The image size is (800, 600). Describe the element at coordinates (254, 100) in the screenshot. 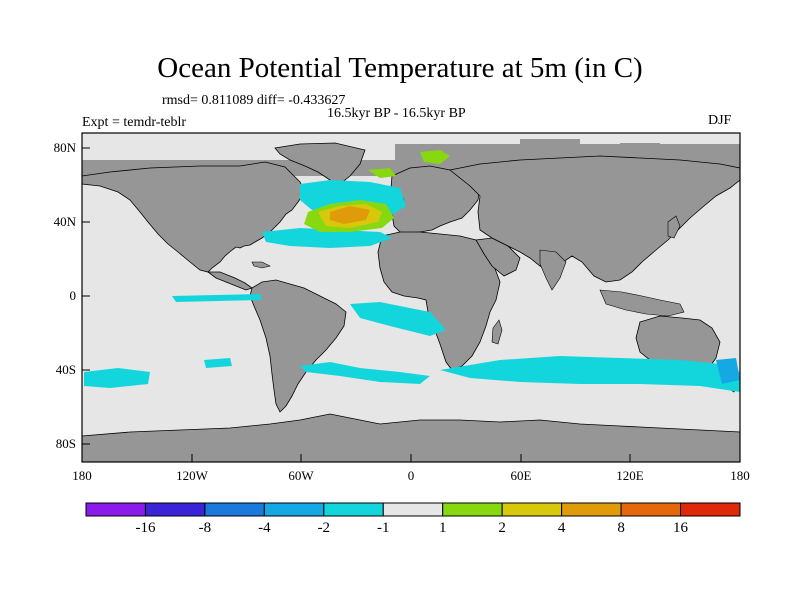

I see `stats-text: rmsd= 0.811089 diff= -0.433627` at that location.